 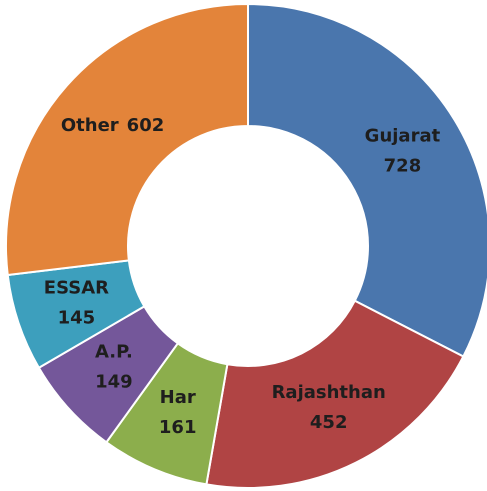 What do you see at coordinates (329, 392) in the screenshot?
I see `label-name: Rajashthan` at bounding box center [329, 392].